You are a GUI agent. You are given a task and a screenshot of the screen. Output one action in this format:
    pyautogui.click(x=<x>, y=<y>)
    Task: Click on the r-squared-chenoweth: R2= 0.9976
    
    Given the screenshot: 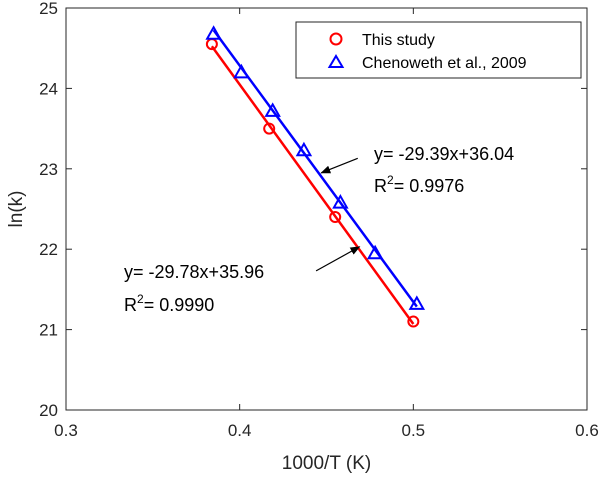 What is the action you would take?
    pyautogui.click(x=419, y=184)
    